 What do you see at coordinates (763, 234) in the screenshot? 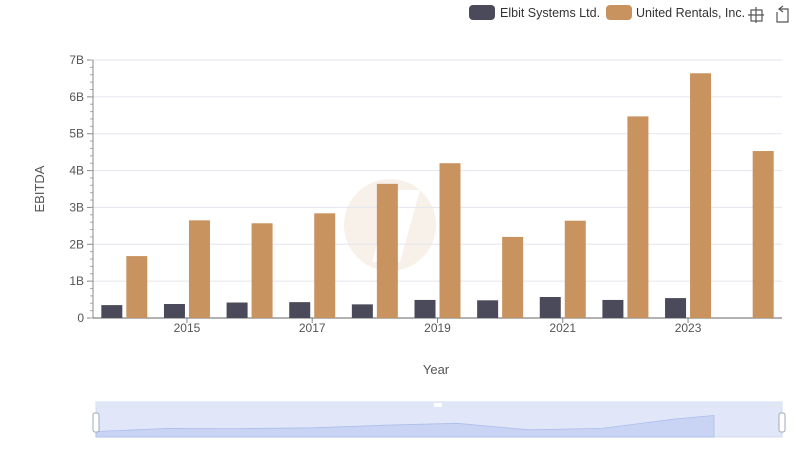
I see `bar-united-rentals-2024` at bounding box center [763, 234].